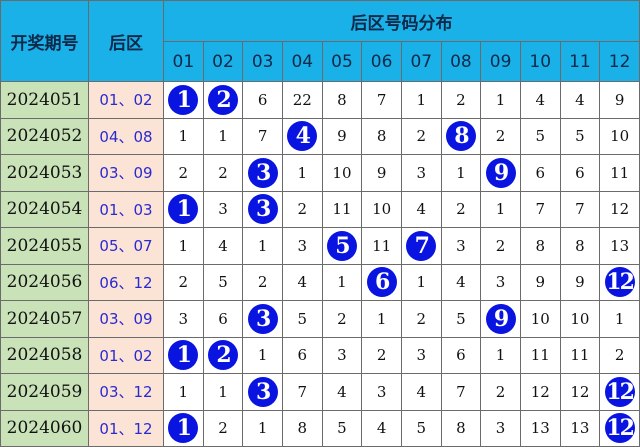 The width and height of the screenshot is (640, 447). What do you see at coordinates (126, 282) in the screenshot?
I see `back-numbers-cell: 06、12` at bounding box center [126, 282].